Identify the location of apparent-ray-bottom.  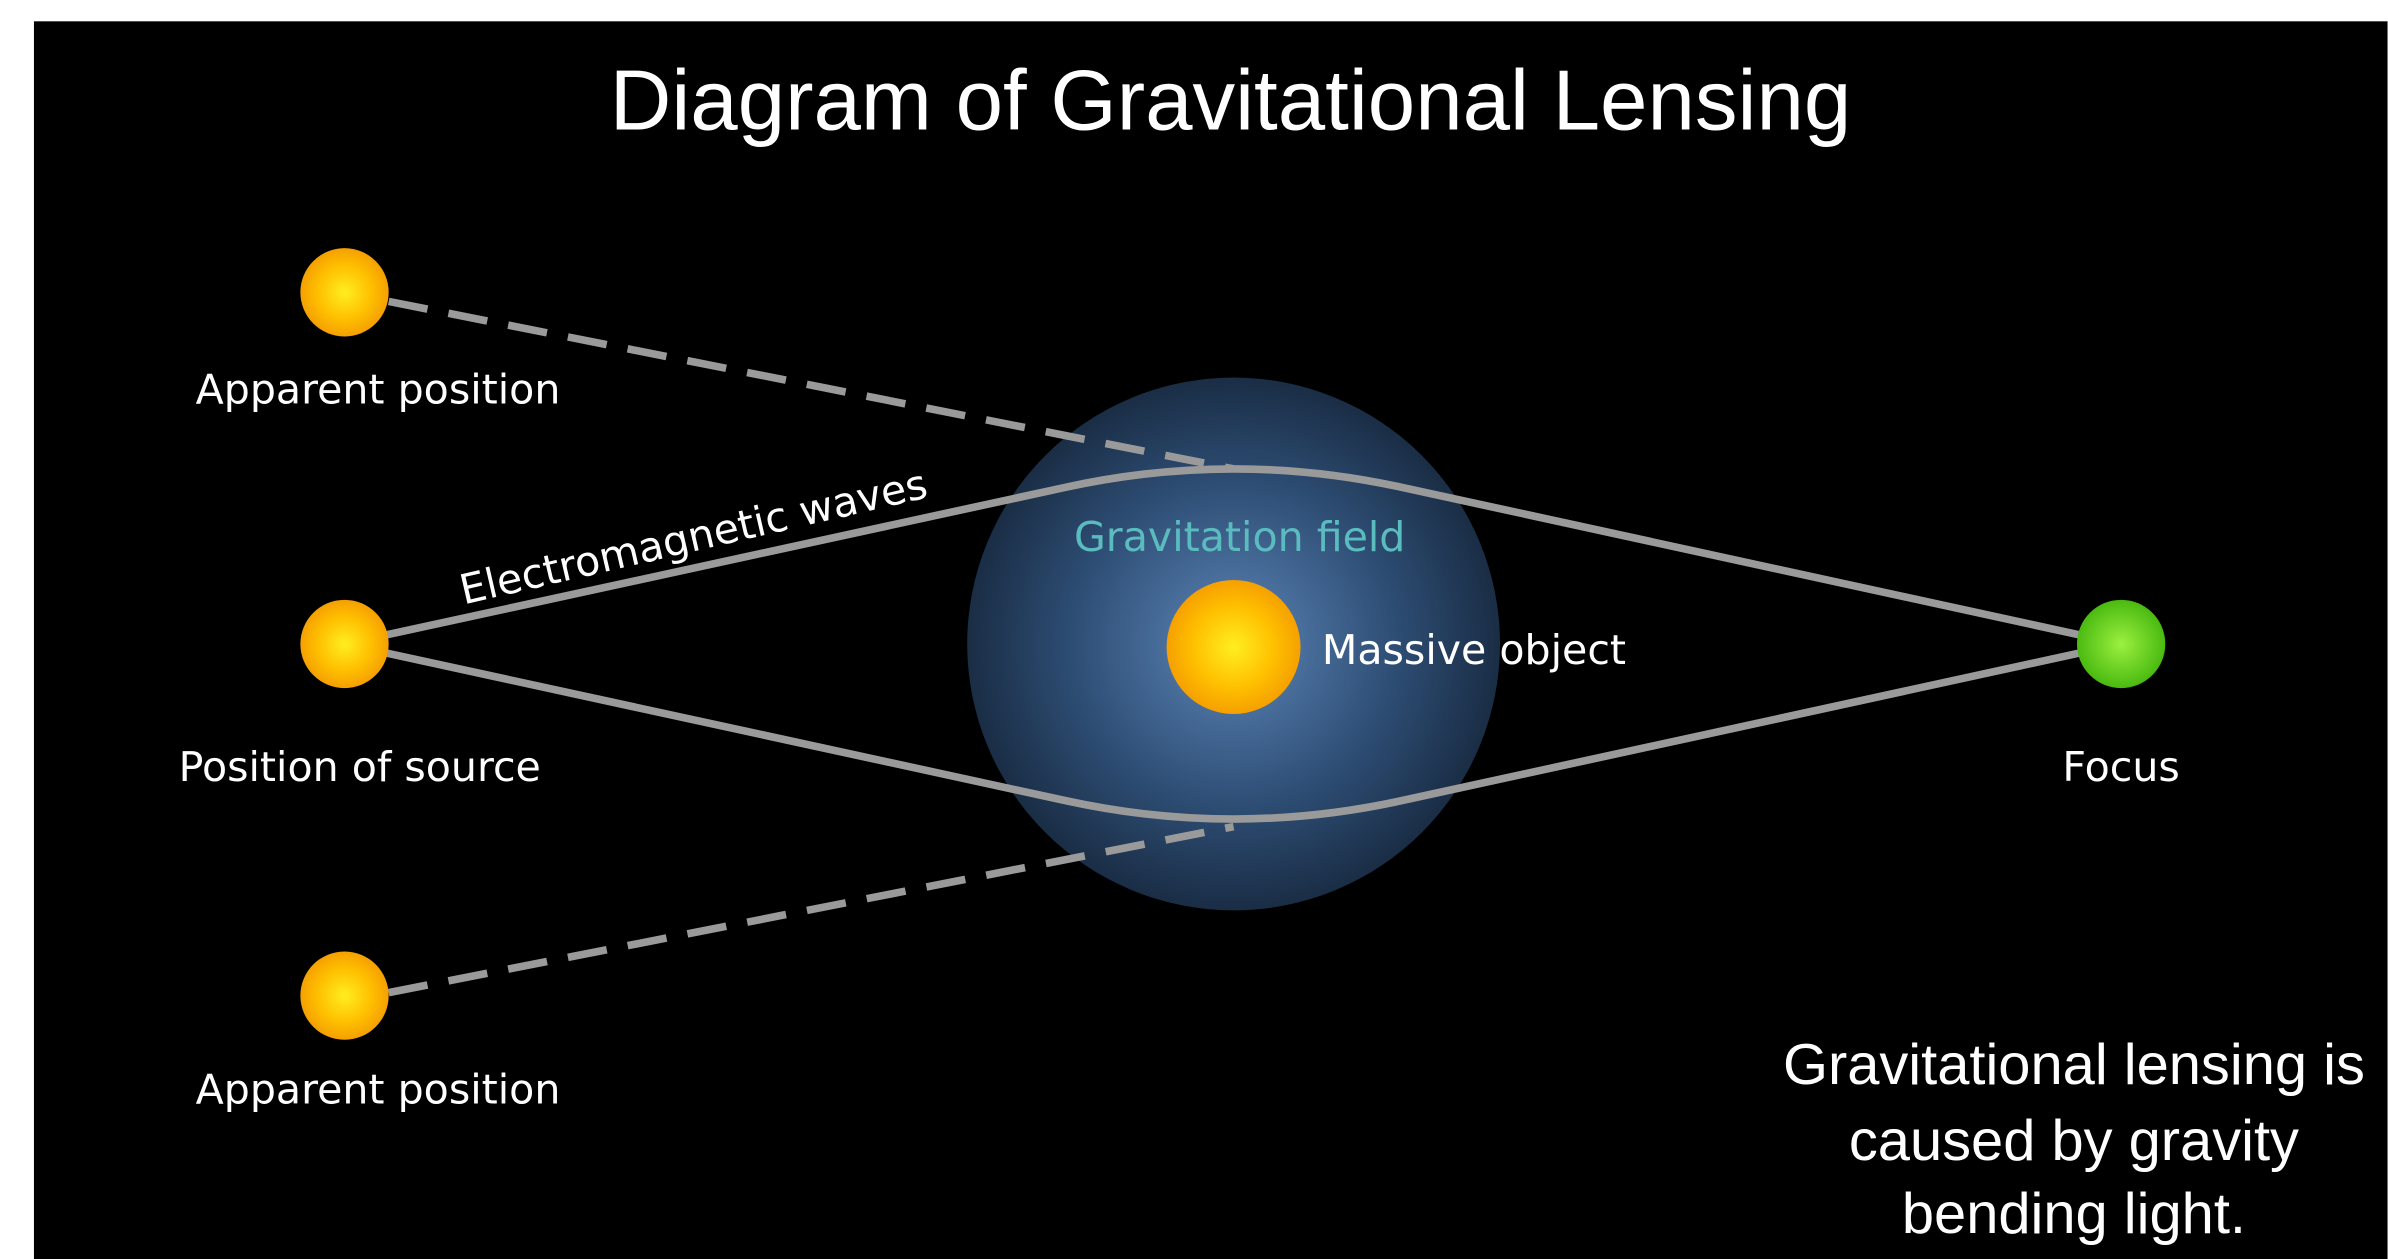
(811, 909).